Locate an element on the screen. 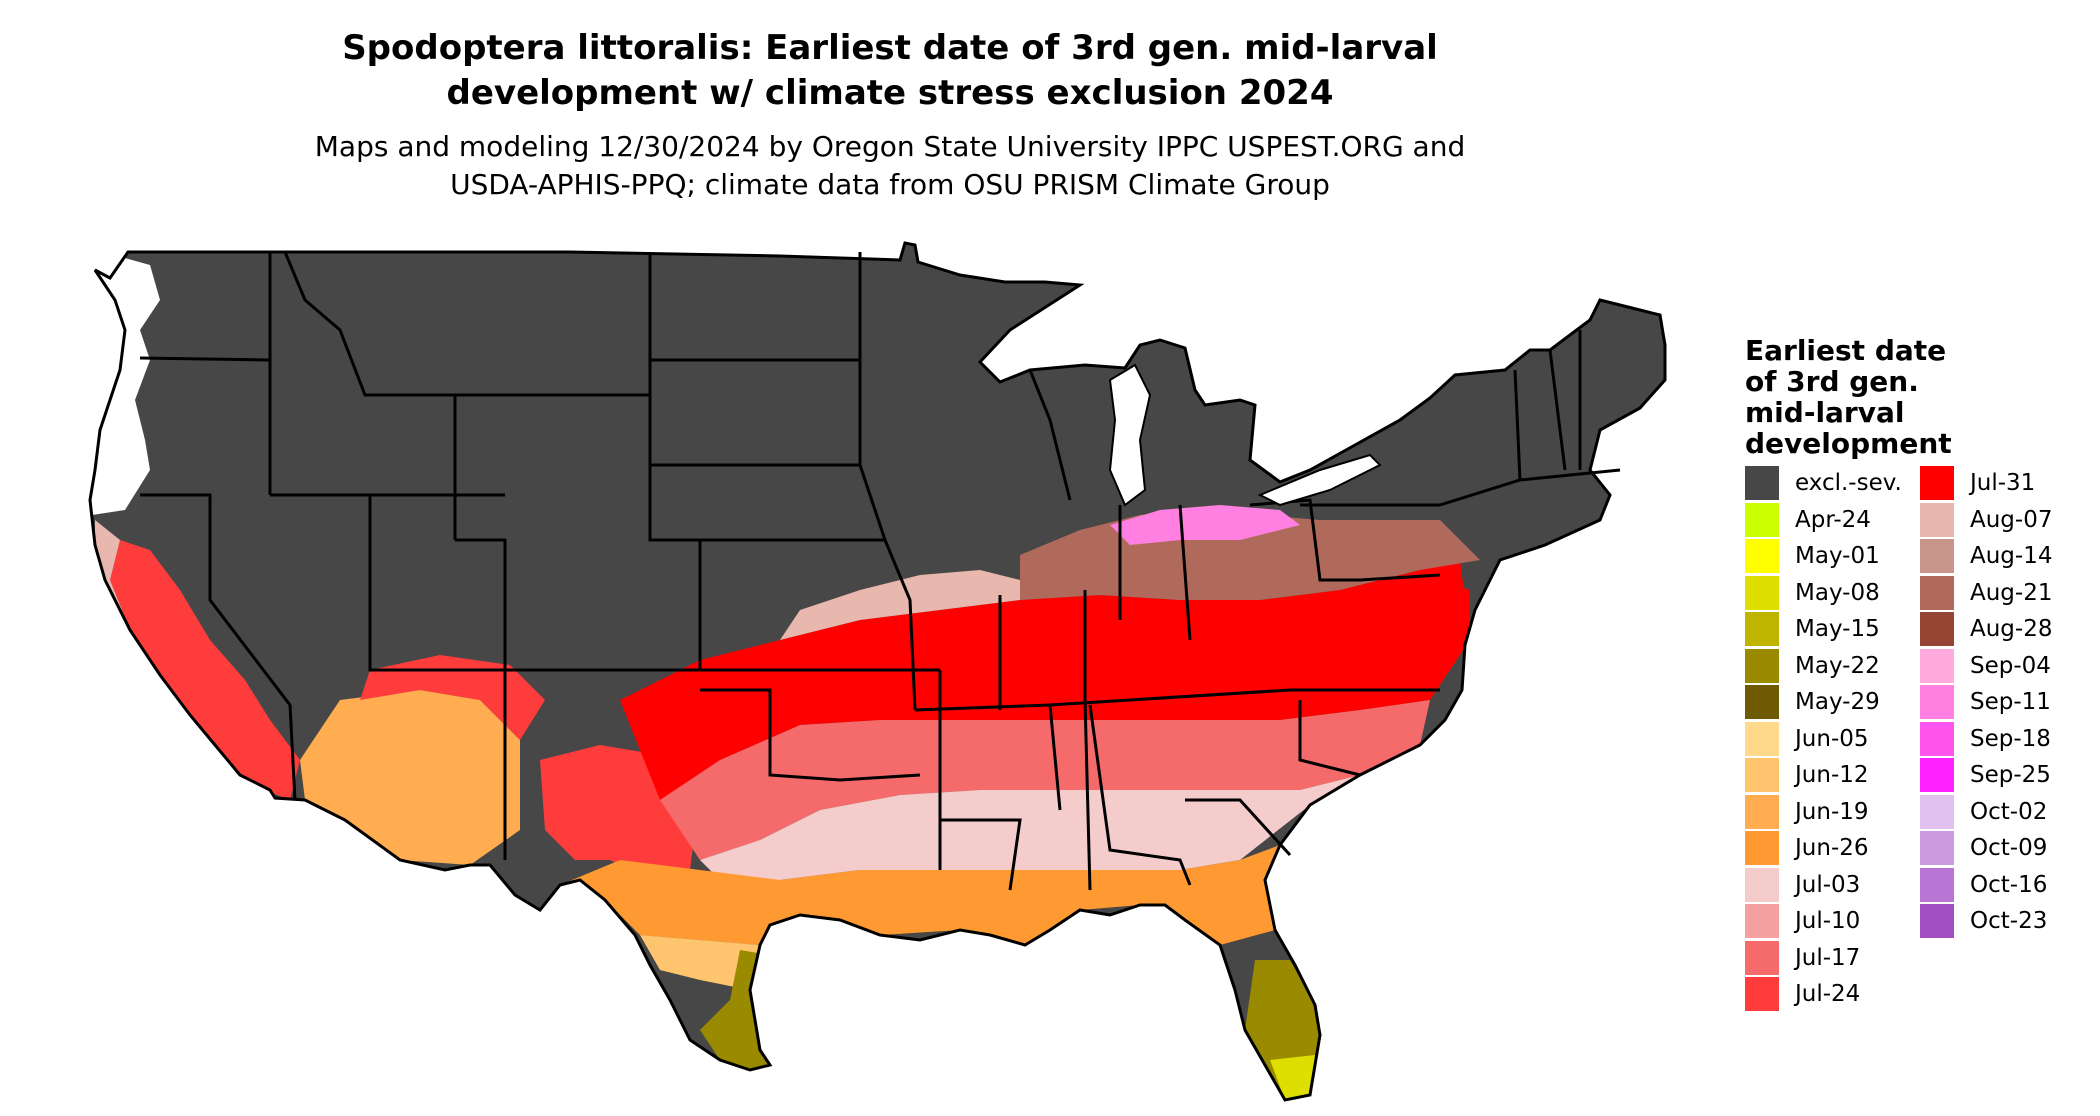 This screenshot has width=2100, height=1116. legend-label: Oct-09 is located at coordinates (2009, 848).